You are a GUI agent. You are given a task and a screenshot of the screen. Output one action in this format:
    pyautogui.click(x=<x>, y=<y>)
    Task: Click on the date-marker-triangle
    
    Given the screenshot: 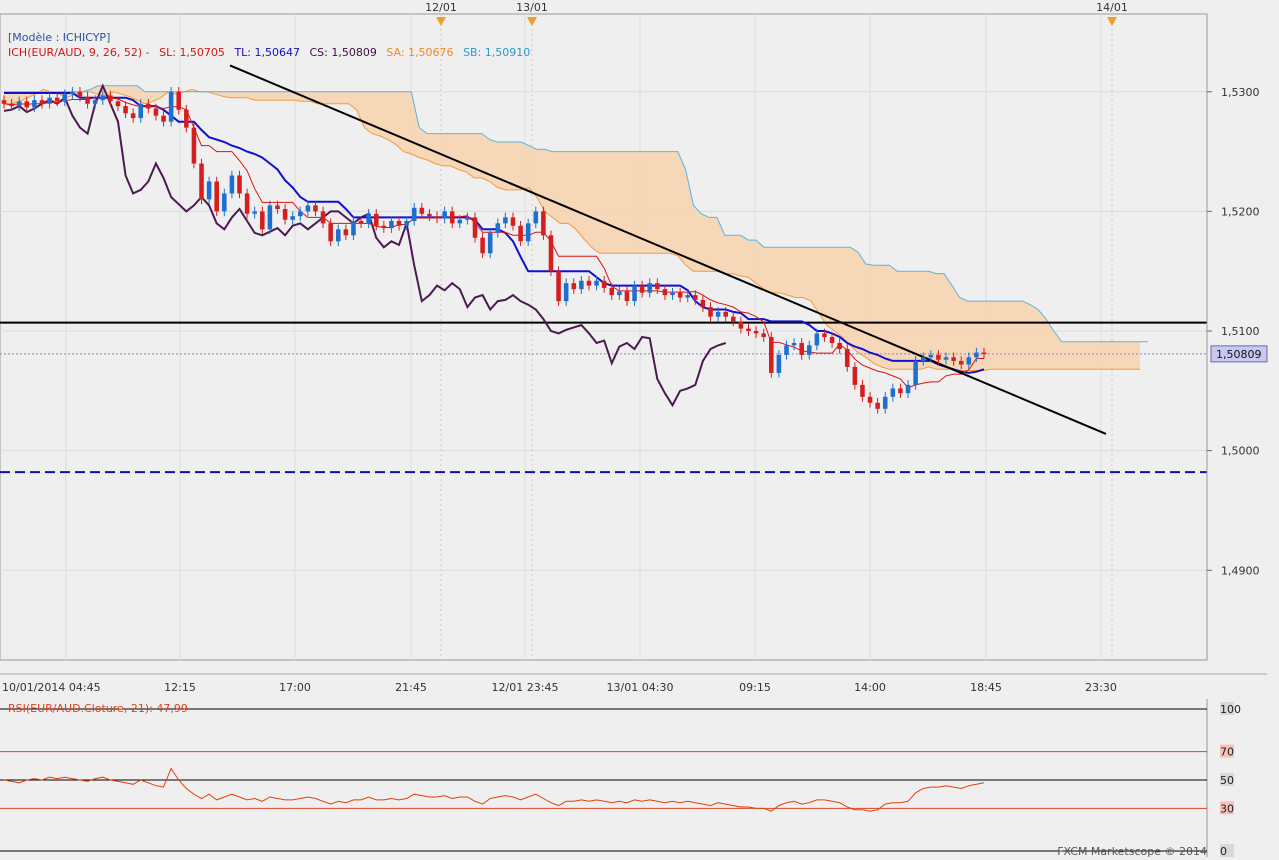 What is the action you would take?
    pyautogui.click(x=1112, y=21)
    